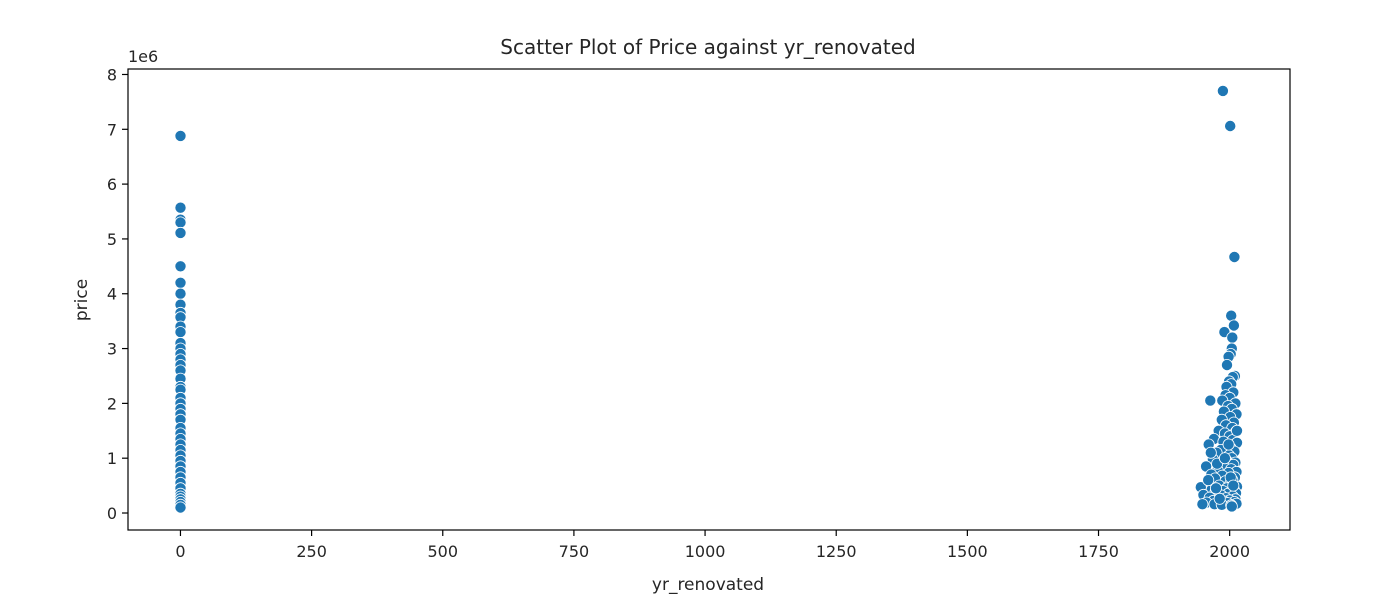 The image size is (1375, 612). I want to click on x-tick-label: 500, so click(442, 551).